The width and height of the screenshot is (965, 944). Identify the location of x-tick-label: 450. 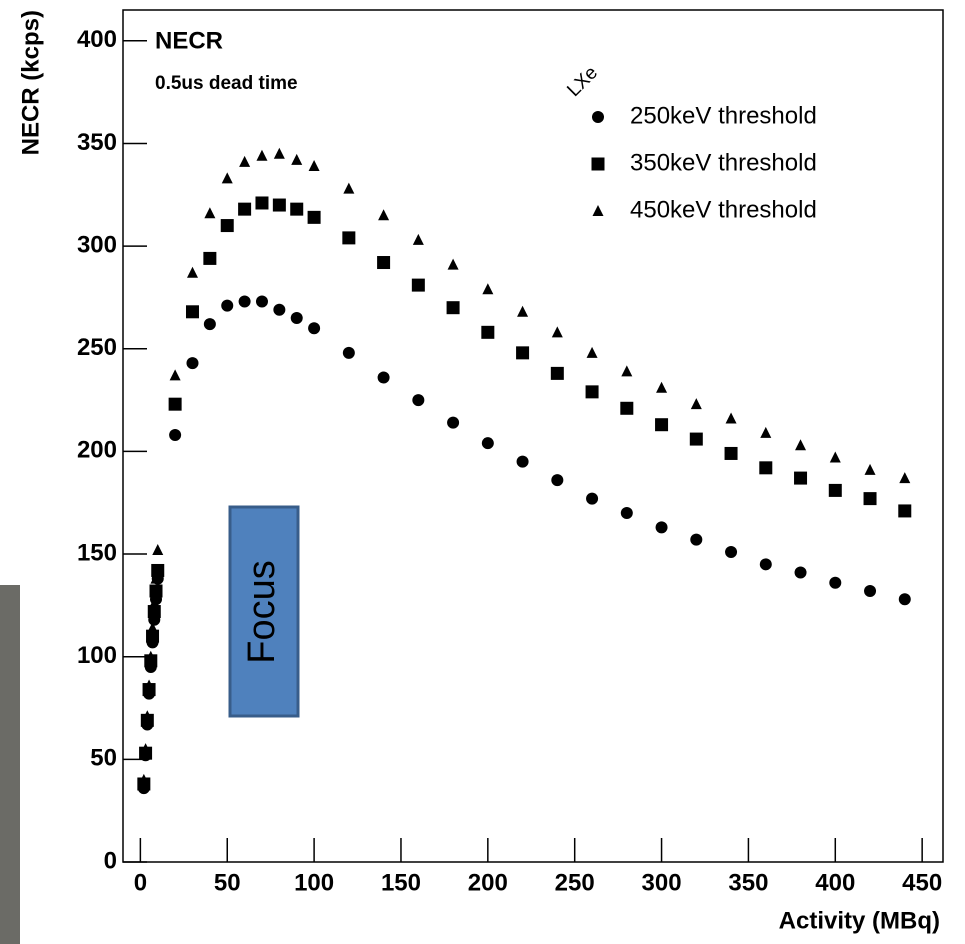
(922, 882).